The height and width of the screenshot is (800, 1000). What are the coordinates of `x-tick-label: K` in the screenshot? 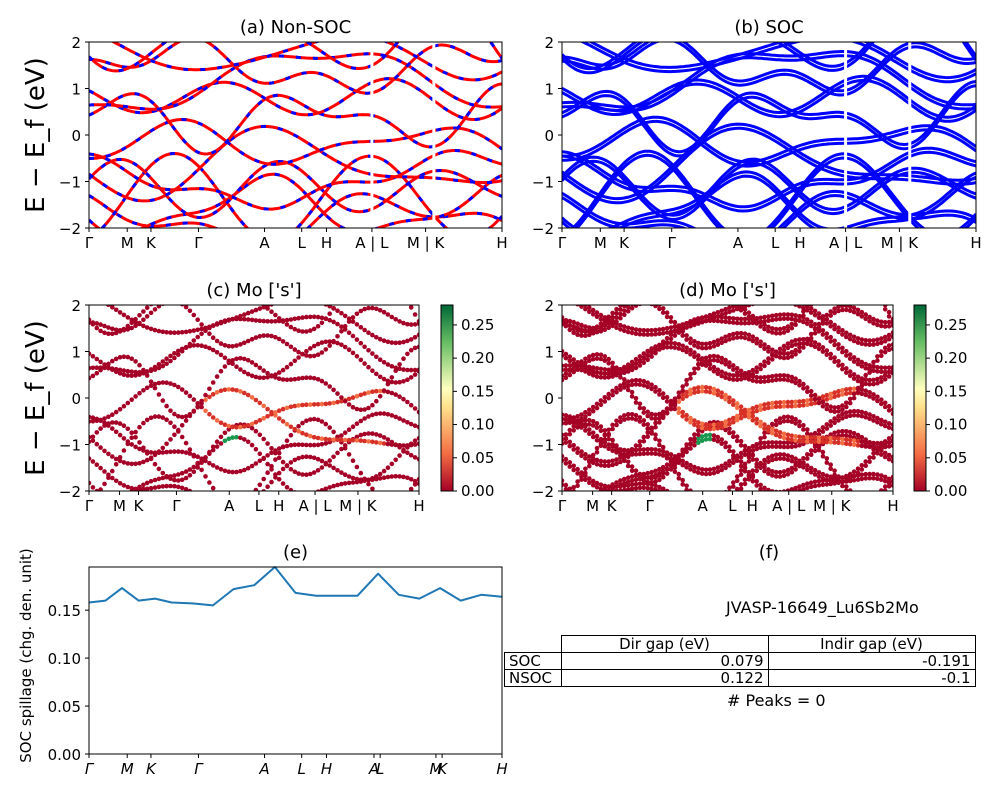 It's located at (139, 506).